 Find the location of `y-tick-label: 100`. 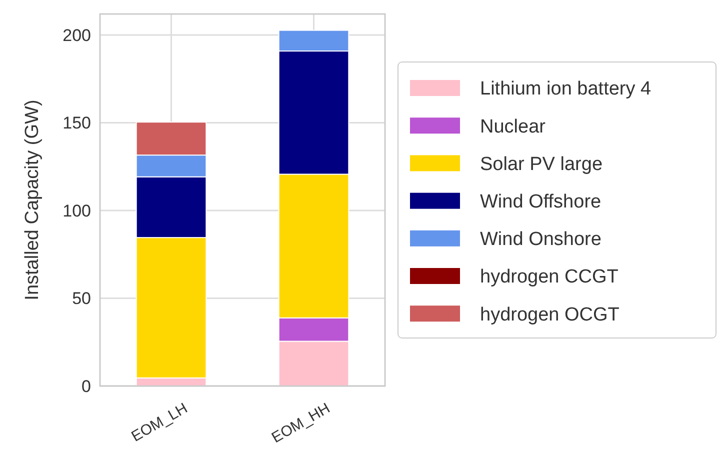

y-tick-label: 100 is located at coordinates (76, 210).